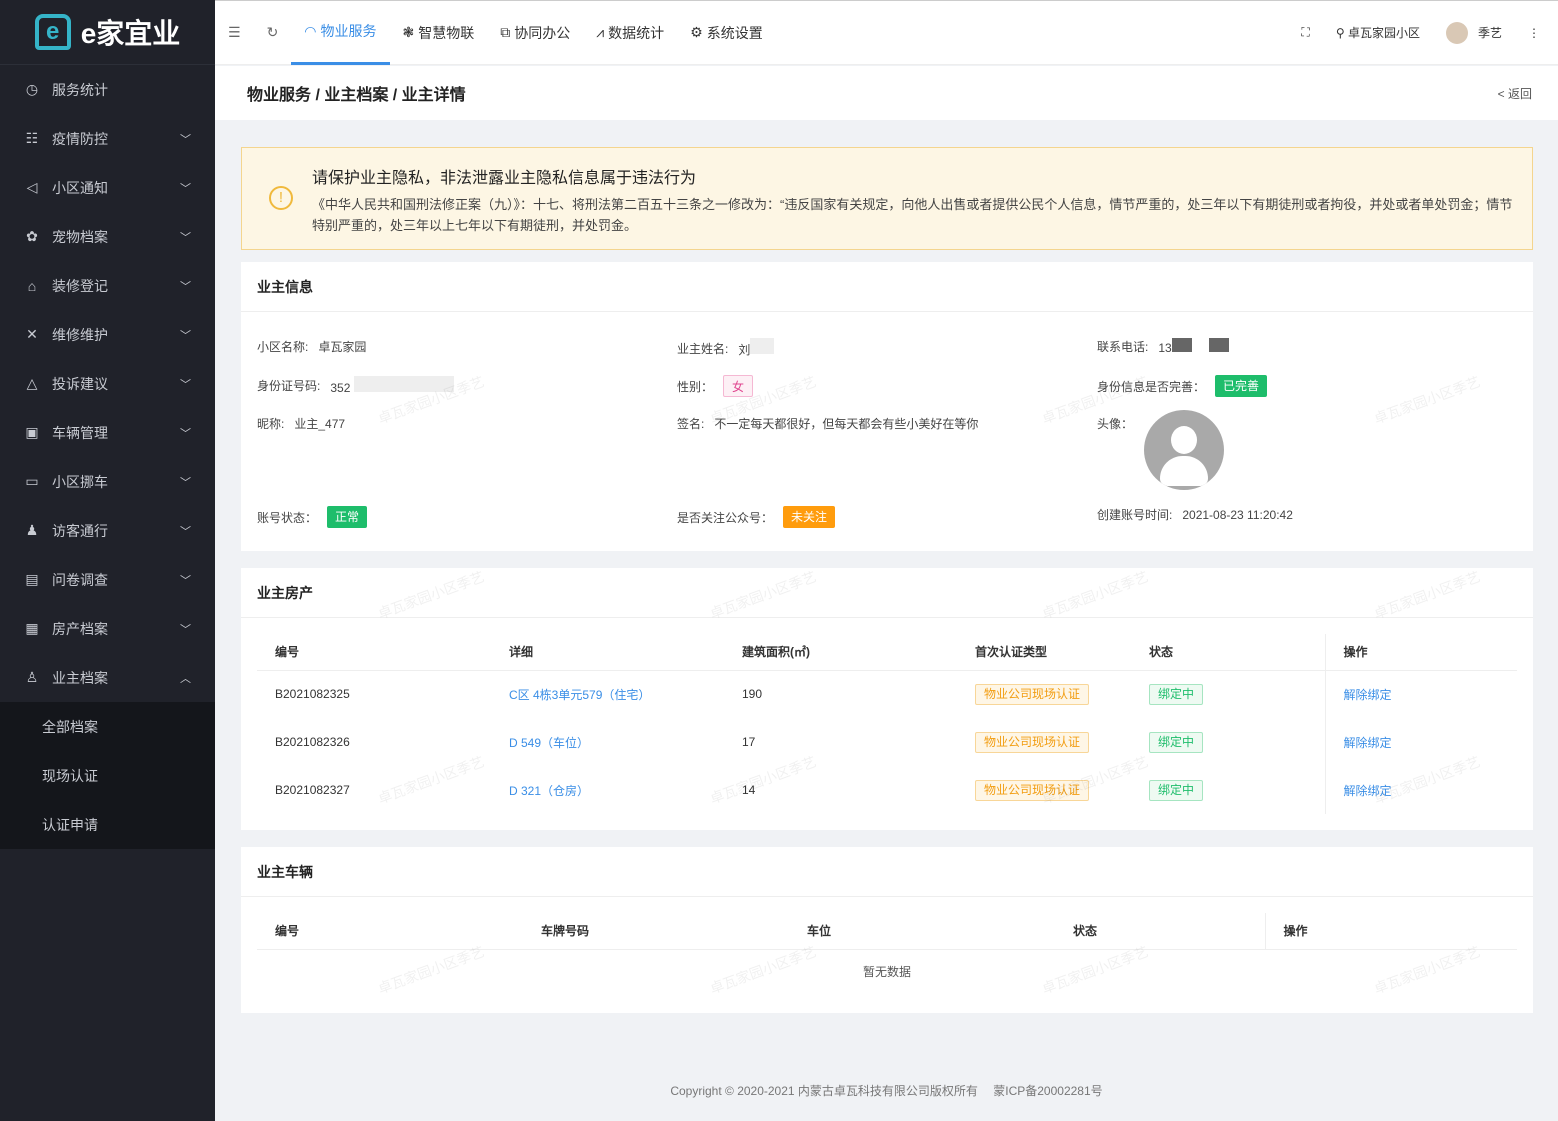 The image size is (1558, 1121). What do you see at coordinates (505, 32) in the screenshot?
I see `tab-icon: ⧉` at bounding box center [505, 32].